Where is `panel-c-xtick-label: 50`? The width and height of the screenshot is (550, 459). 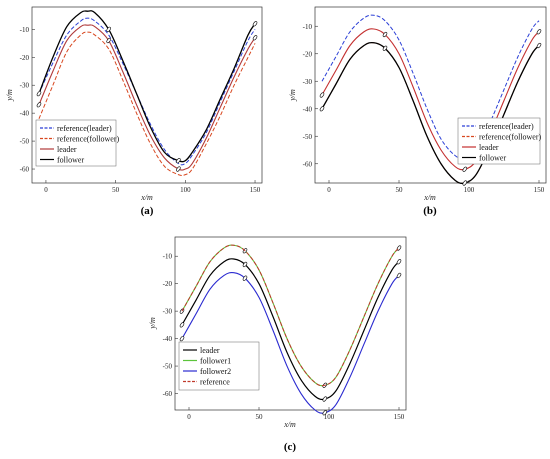
panel-c-xtick-label: 50 is located at coordinates (260, 417).